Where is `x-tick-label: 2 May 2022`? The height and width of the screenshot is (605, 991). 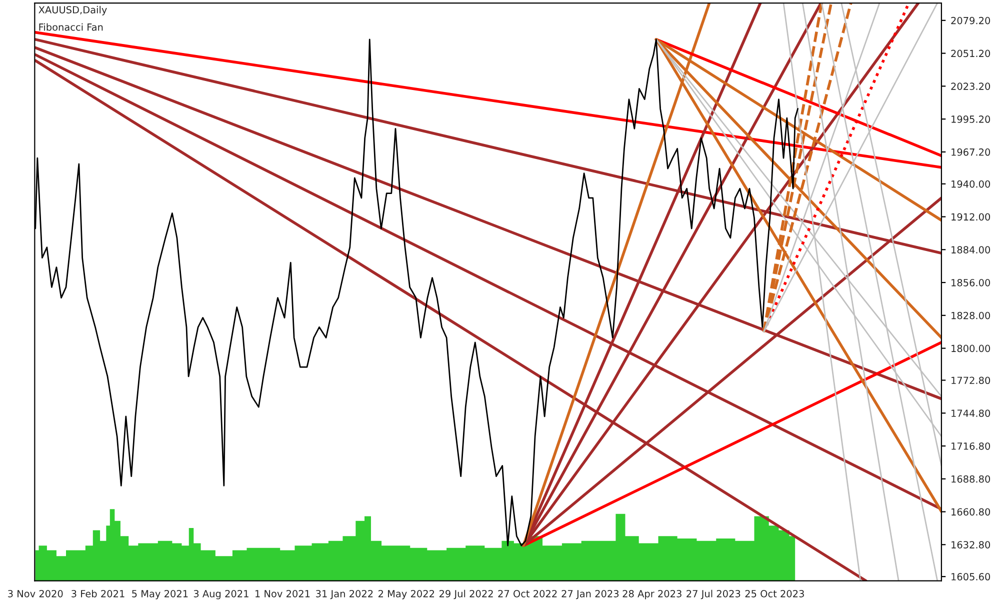 x-tick-label: 2 May 2022 is located at coordinates (406, 595).